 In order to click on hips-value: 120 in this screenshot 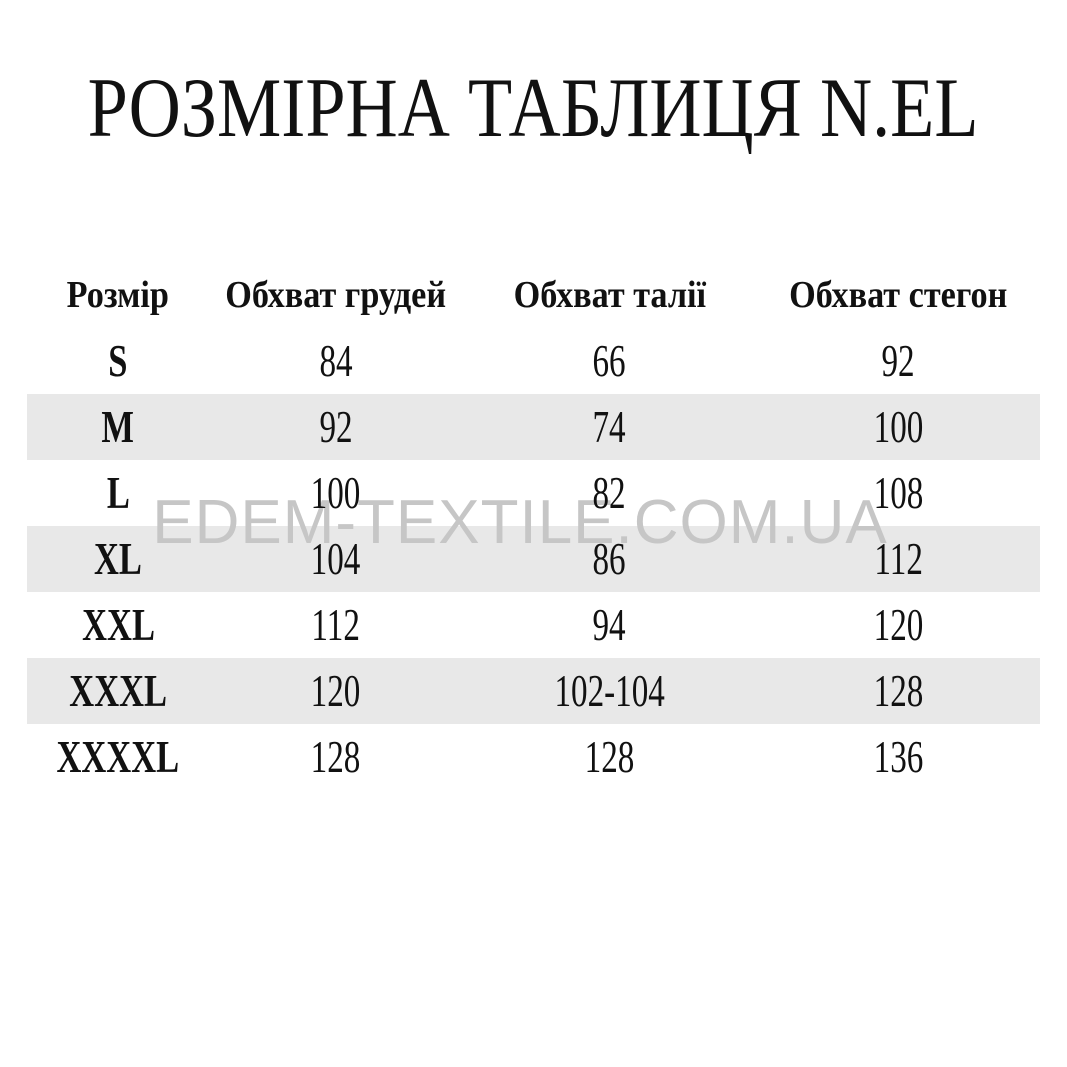, I will do `click(898, 624)`.